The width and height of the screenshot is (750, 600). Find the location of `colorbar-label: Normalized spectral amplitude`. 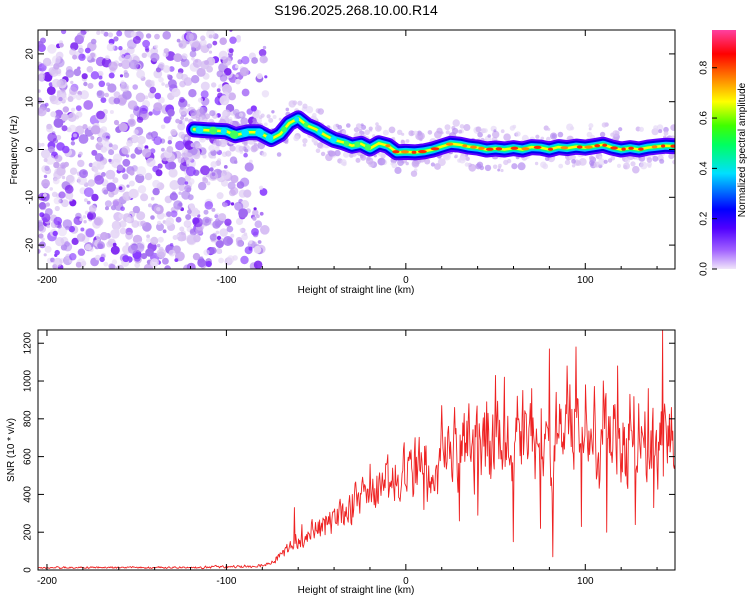

colorbar-label: Normalized spectral amplitude is located at coordinates (742, 149).